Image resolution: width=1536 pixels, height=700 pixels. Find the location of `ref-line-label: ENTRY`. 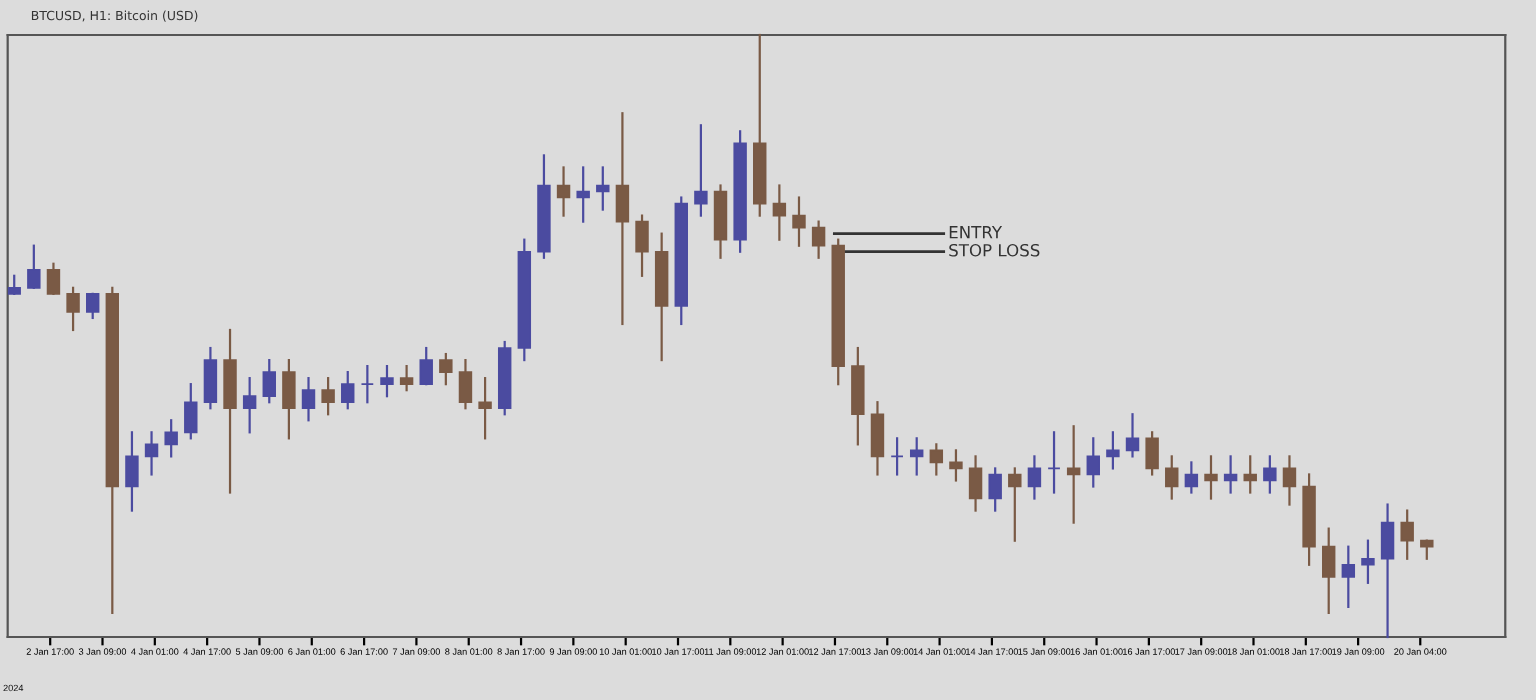

ref-line-label: ENTRY is located at coordinates (976, 232).